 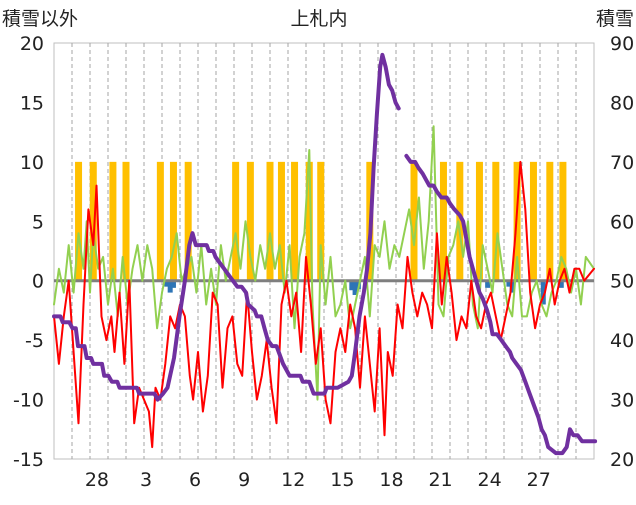 What do you see at coordinates (622, 341) in the screenshot?
I see `y-right-tick-label: 40` at bounding box center [622, 341].